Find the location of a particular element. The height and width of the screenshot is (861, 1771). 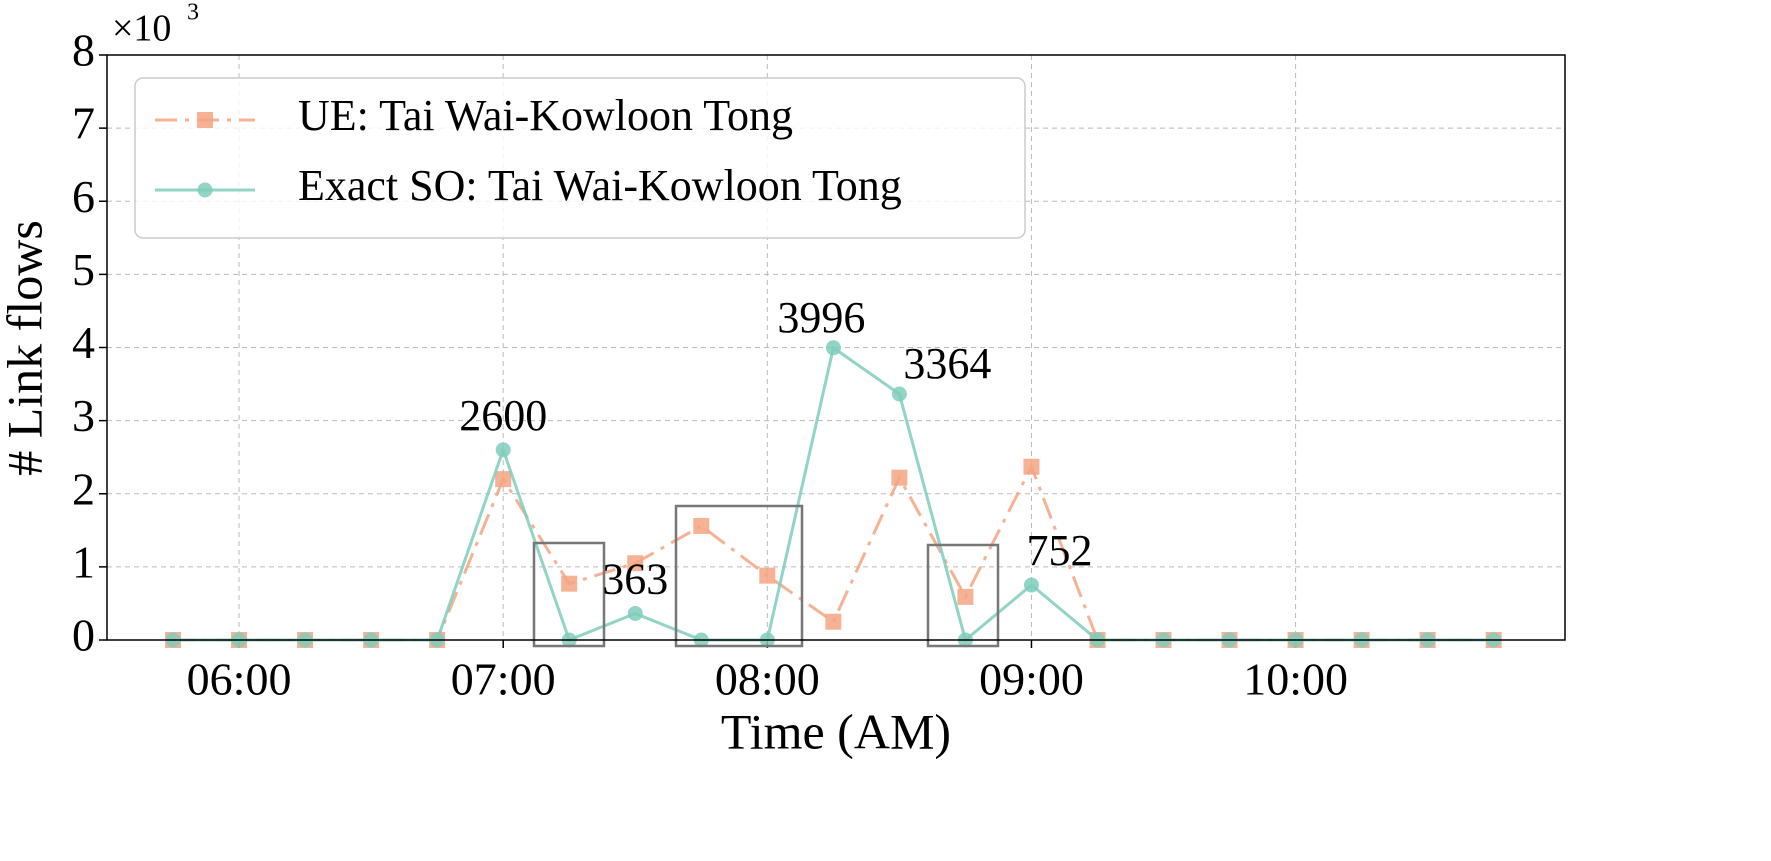

x-tick-label: 09:00 is located at coordinates (1031, 679).